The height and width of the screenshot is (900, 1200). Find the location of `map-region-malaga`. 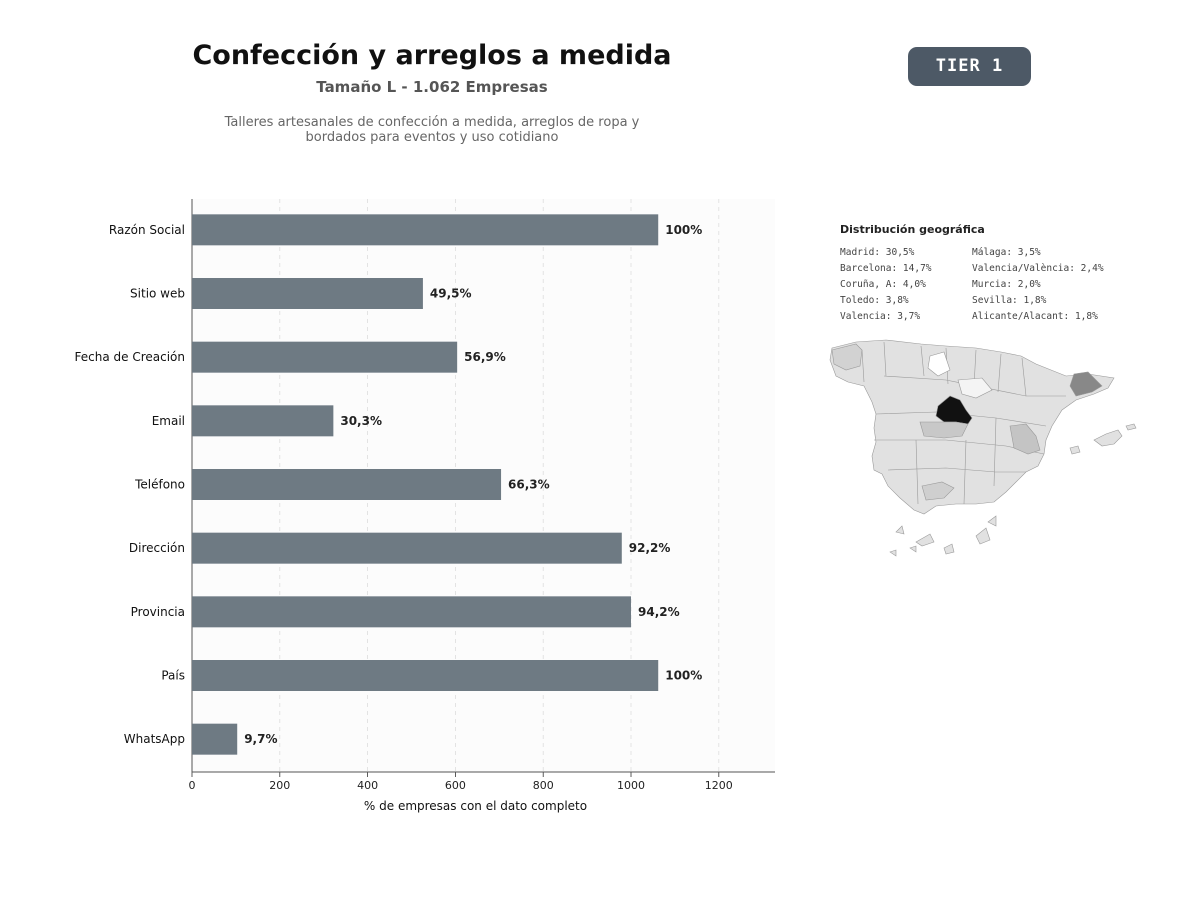

map-region-malaga is located at coordinates (938, 491).